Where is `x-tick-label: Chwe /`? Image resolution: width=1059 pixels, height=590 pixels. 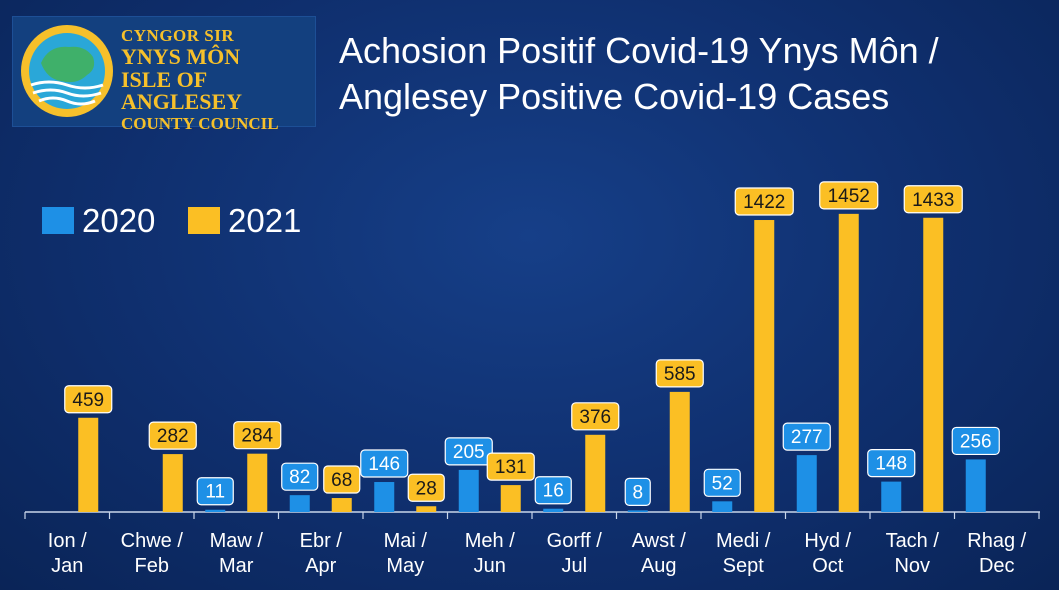
x-tick-label: Chwe / is located at coordinates (152, 541).